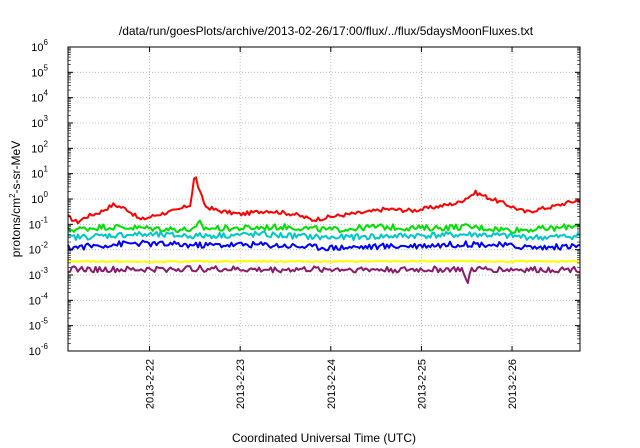 This screenshot has width=640, height=448. I want to click on y-tick-label: 10⁻⁶, so click(39, 350).